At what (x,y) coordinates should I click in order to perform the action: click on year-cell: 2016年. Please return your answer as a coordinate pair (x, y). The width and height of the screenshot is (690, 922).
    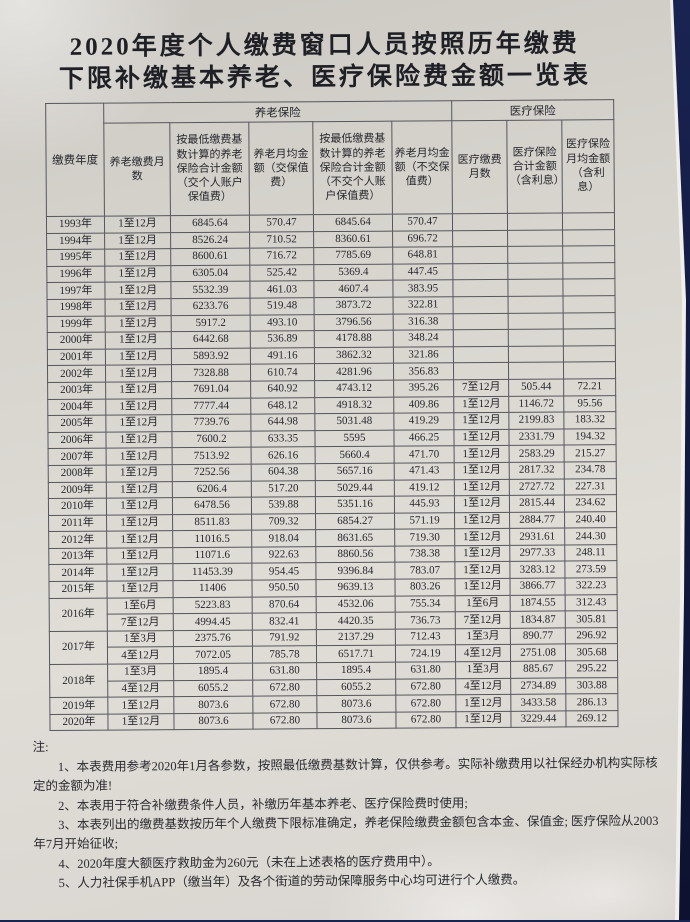
    Looking at the image, I should click on (78, 614).